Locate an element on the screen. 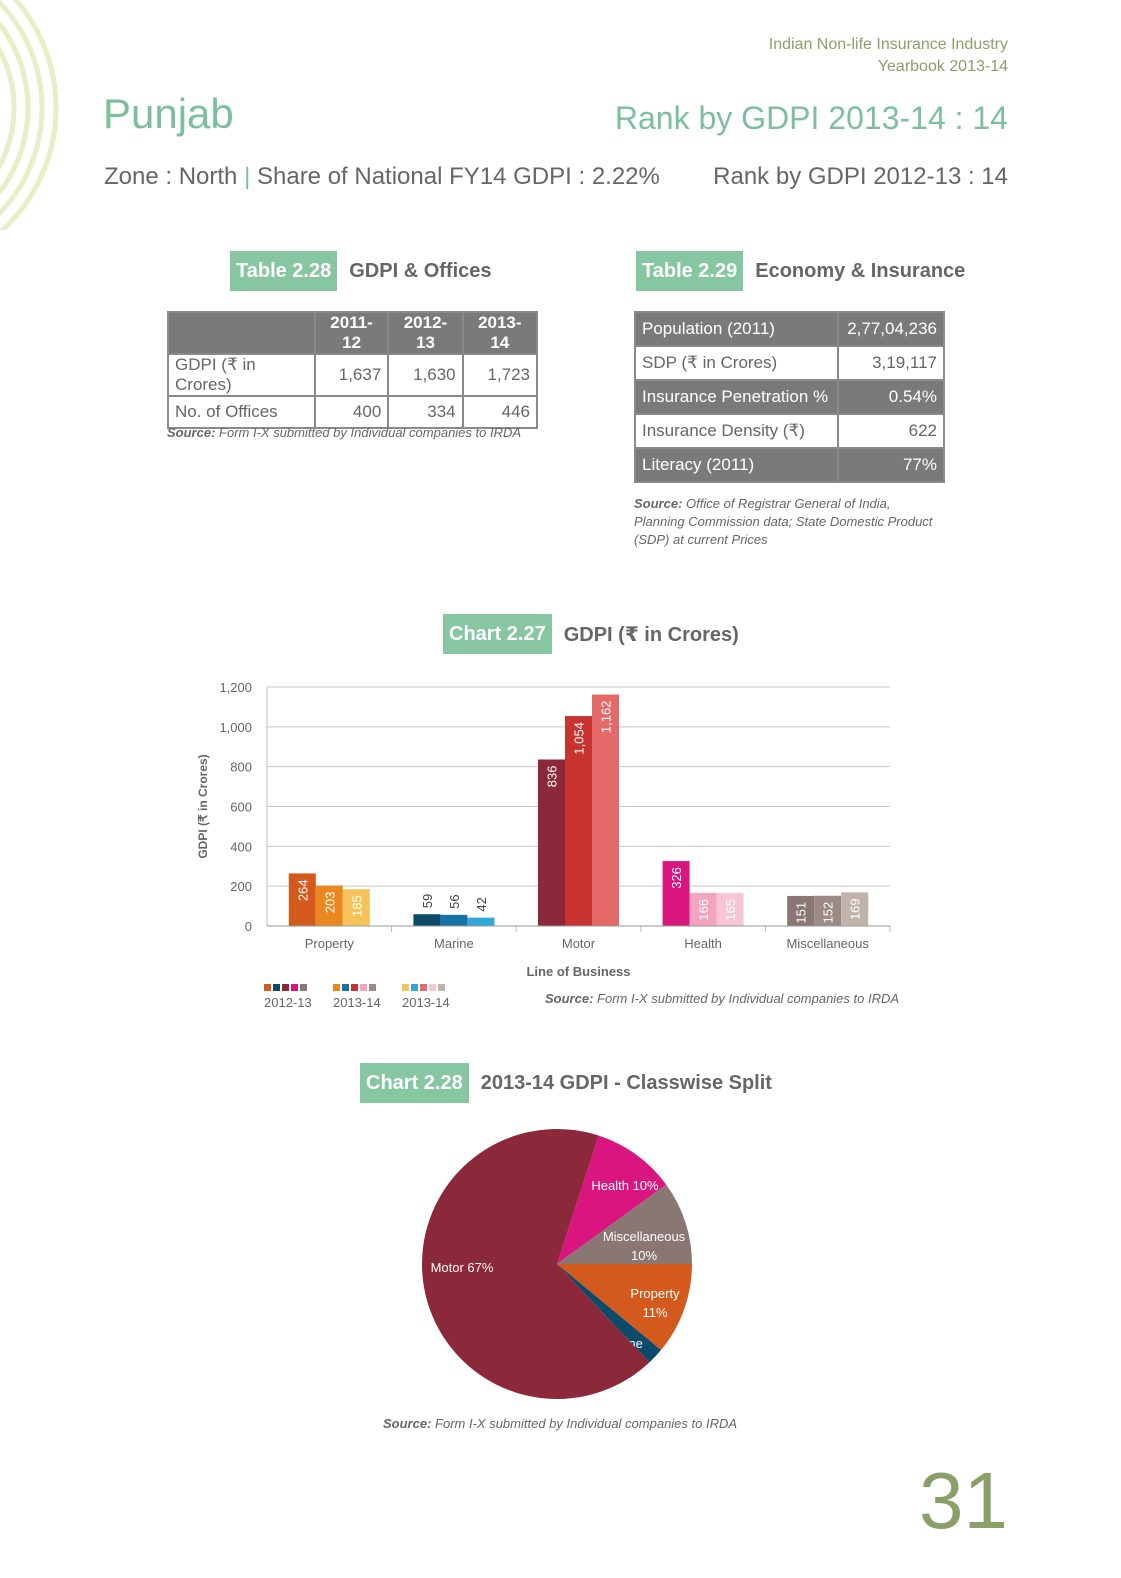 Image resolution: width=1121 pixels, height=1578 pixels. bar-data-label: 326 is located at coordinates (676, 878).